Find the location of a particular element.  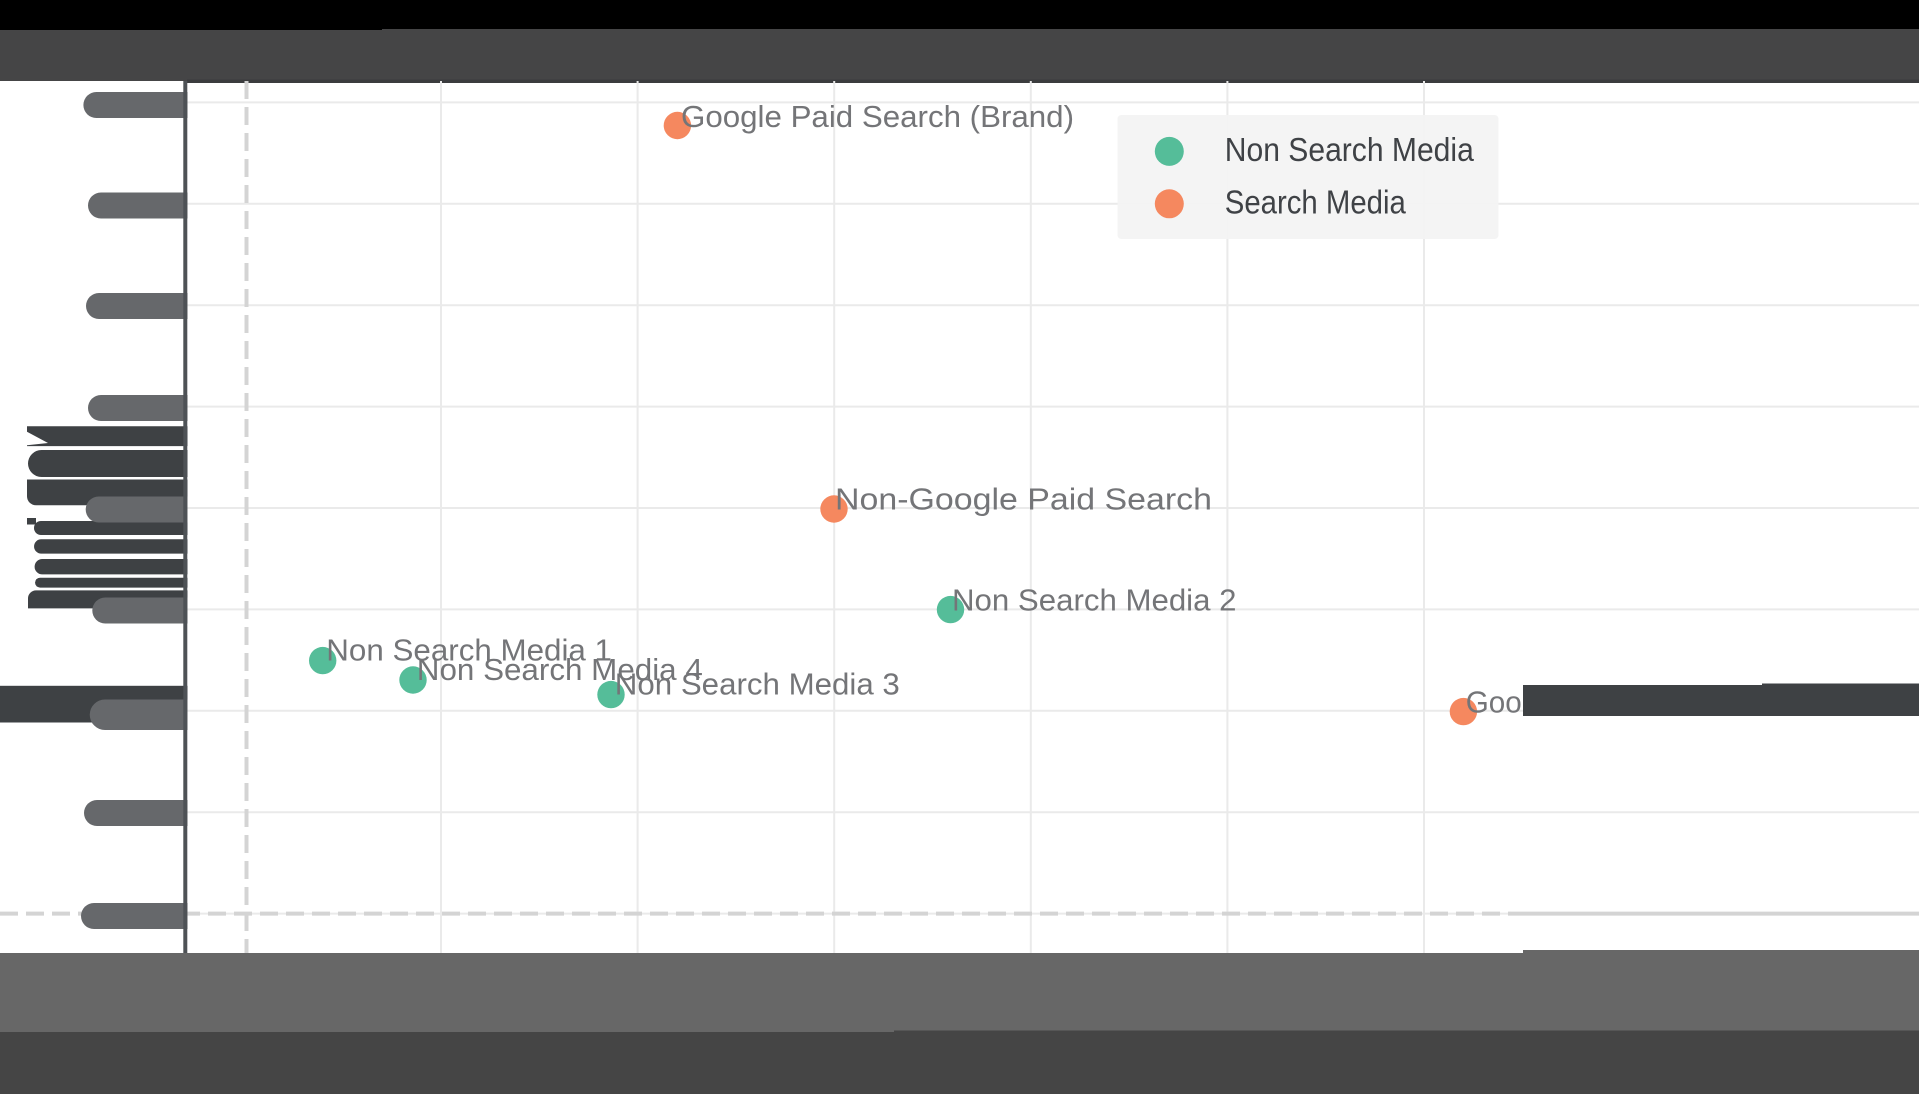

svg-text: Non Search Media 1 is located at coordinates (469, 650).